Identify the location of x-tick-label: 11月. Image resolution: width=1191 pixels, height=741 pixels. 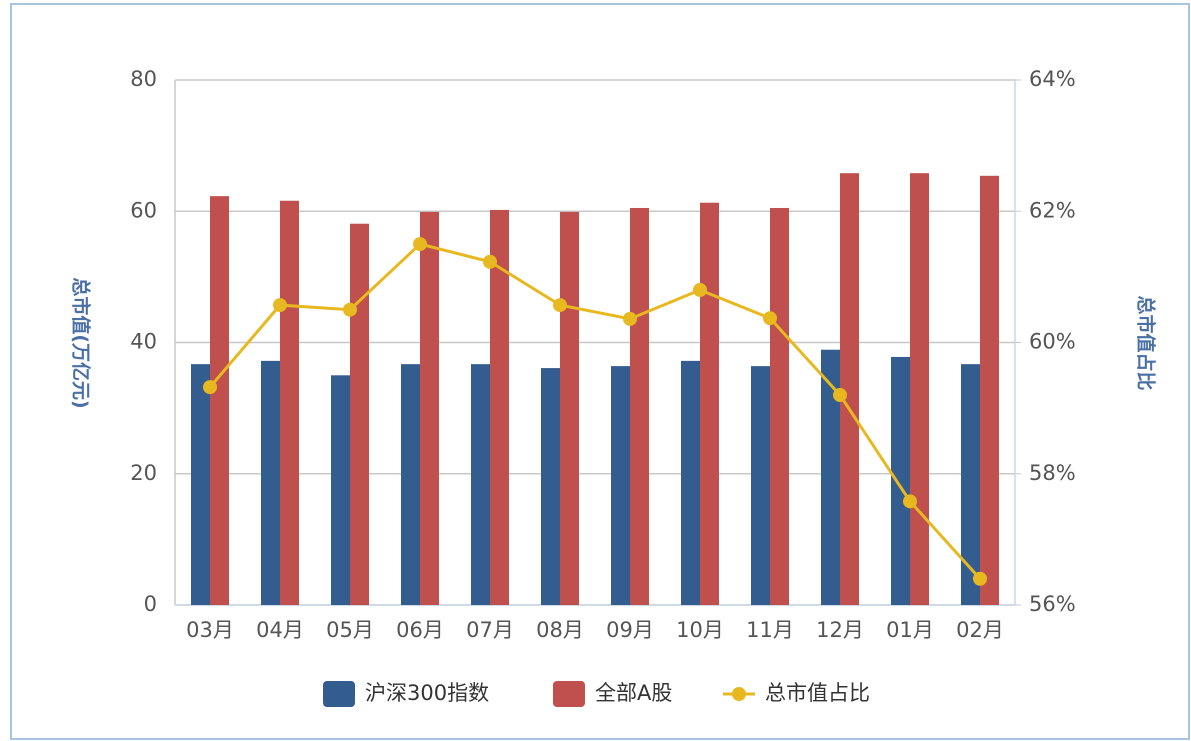
(770, 630).